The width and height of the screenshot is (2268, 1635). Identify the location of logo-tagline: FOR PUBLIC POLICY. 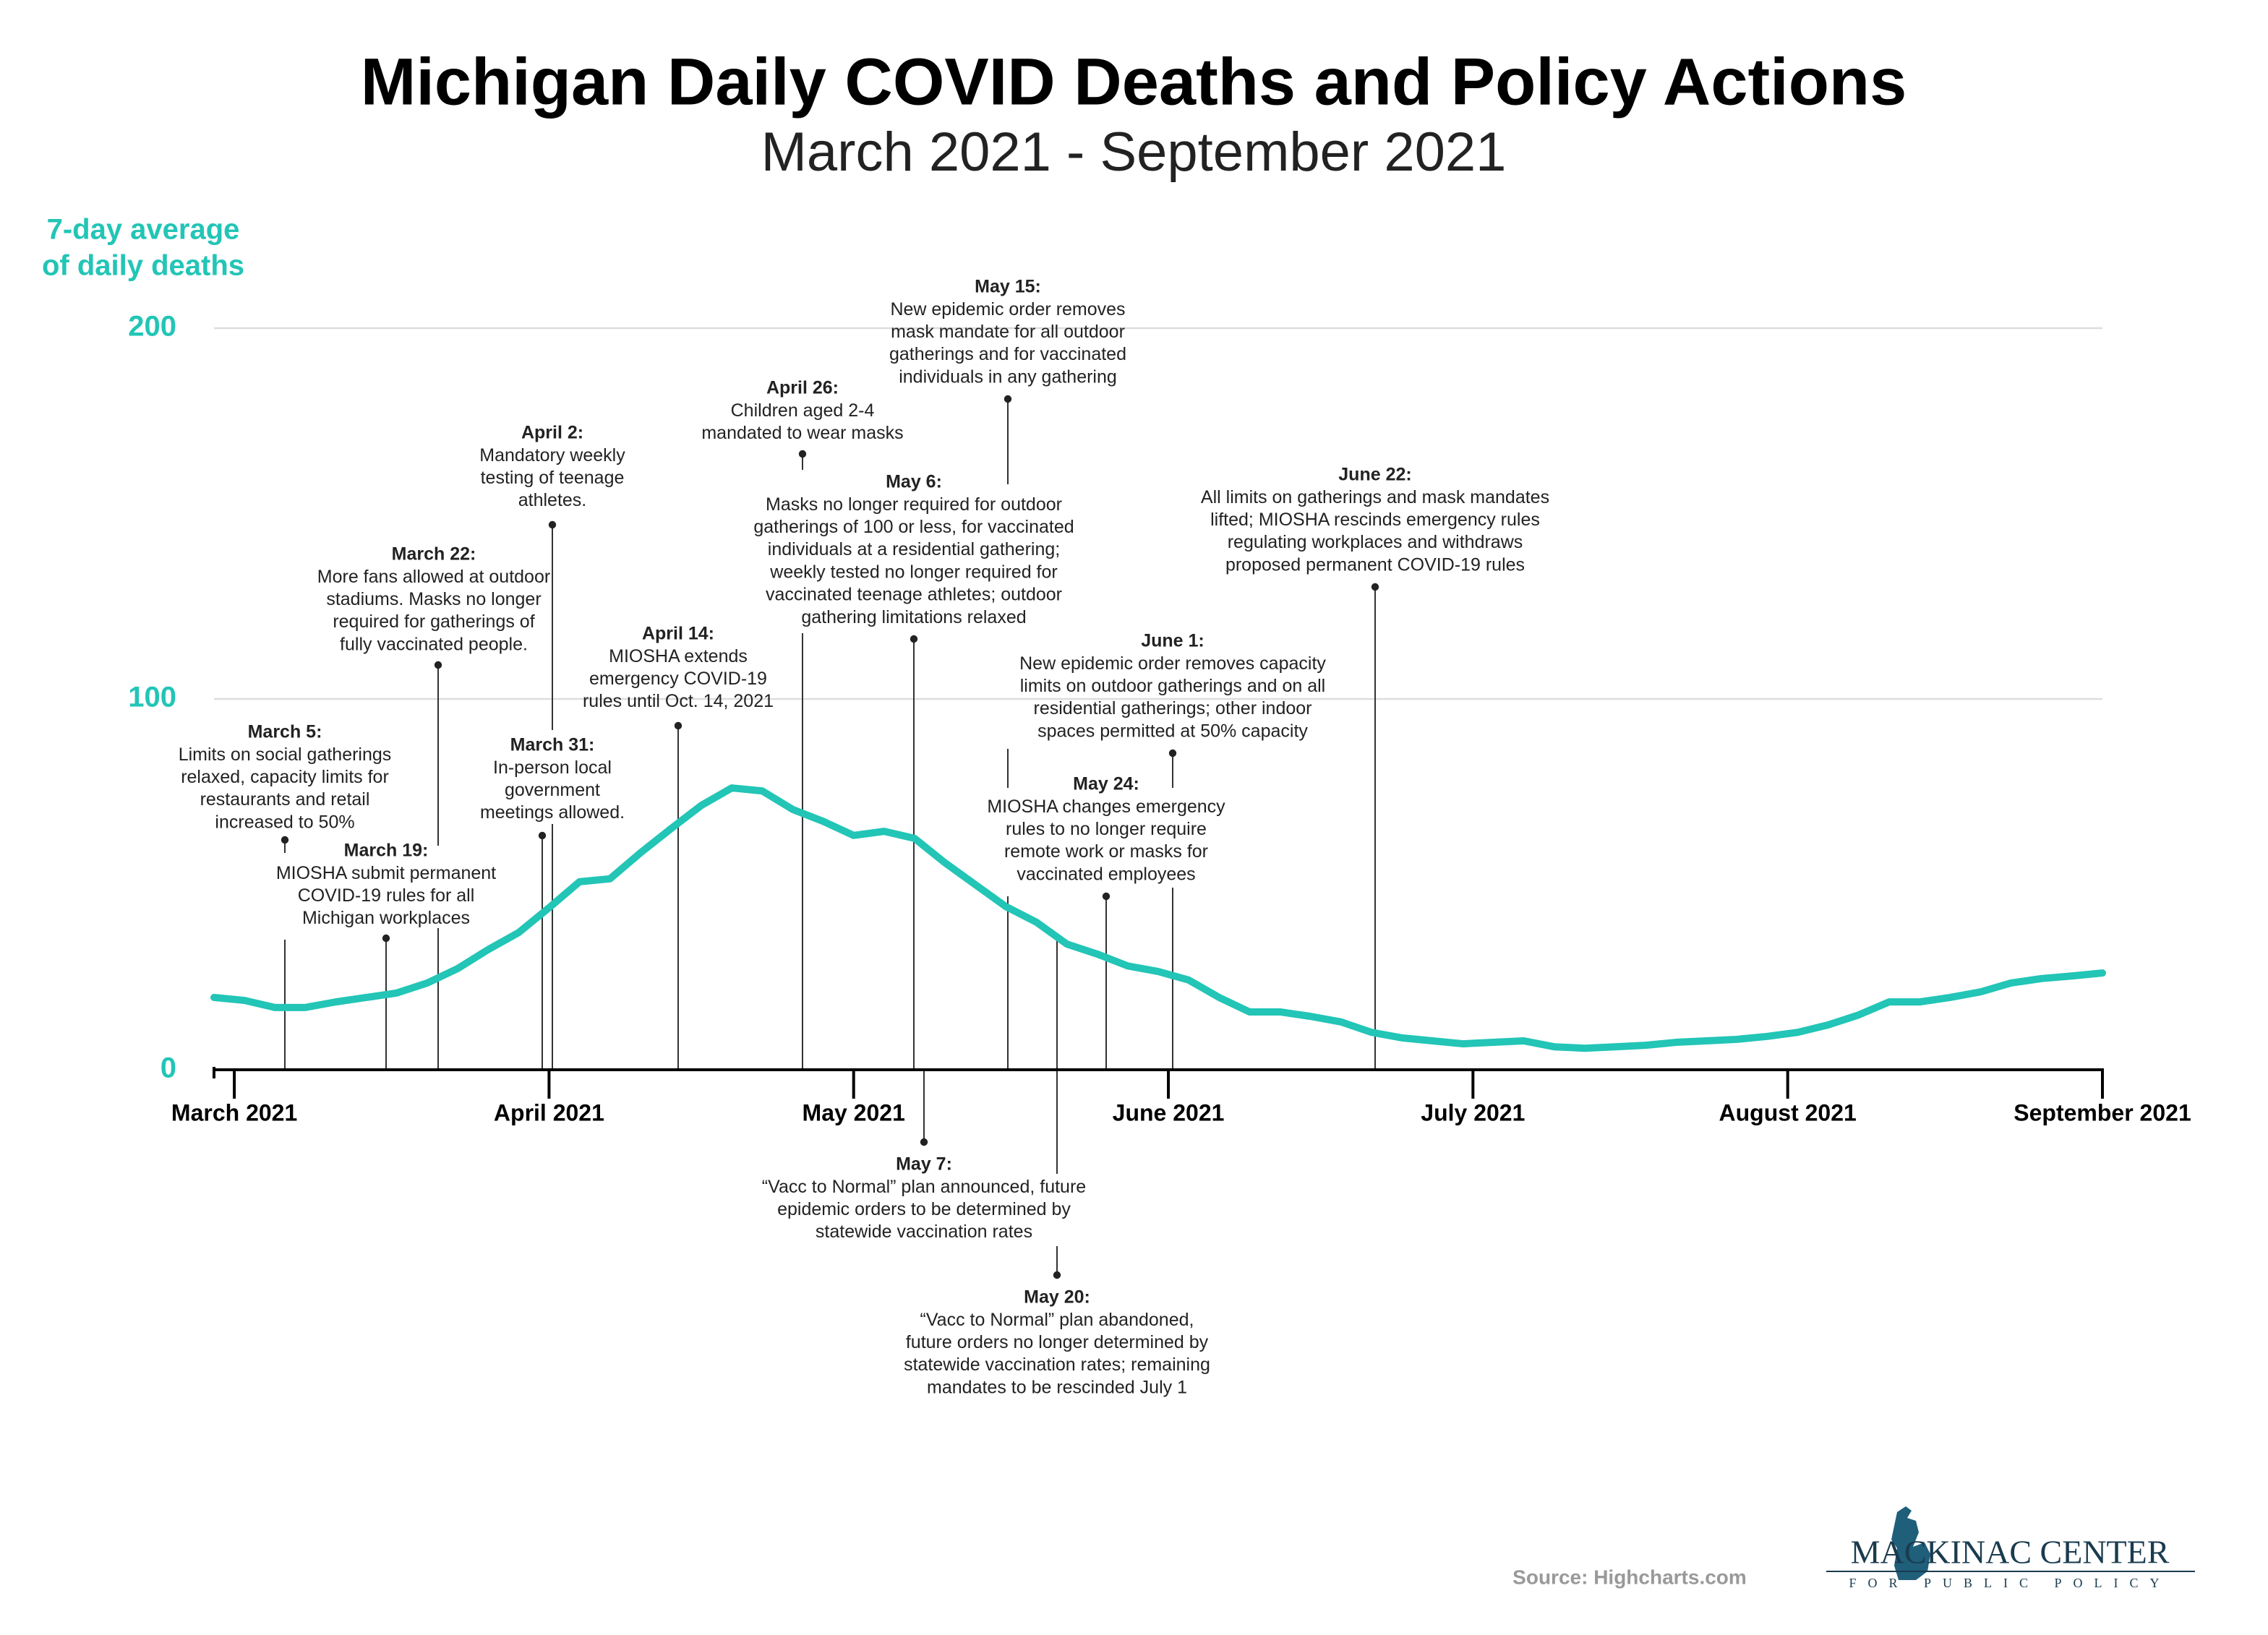
(2009, 1583).